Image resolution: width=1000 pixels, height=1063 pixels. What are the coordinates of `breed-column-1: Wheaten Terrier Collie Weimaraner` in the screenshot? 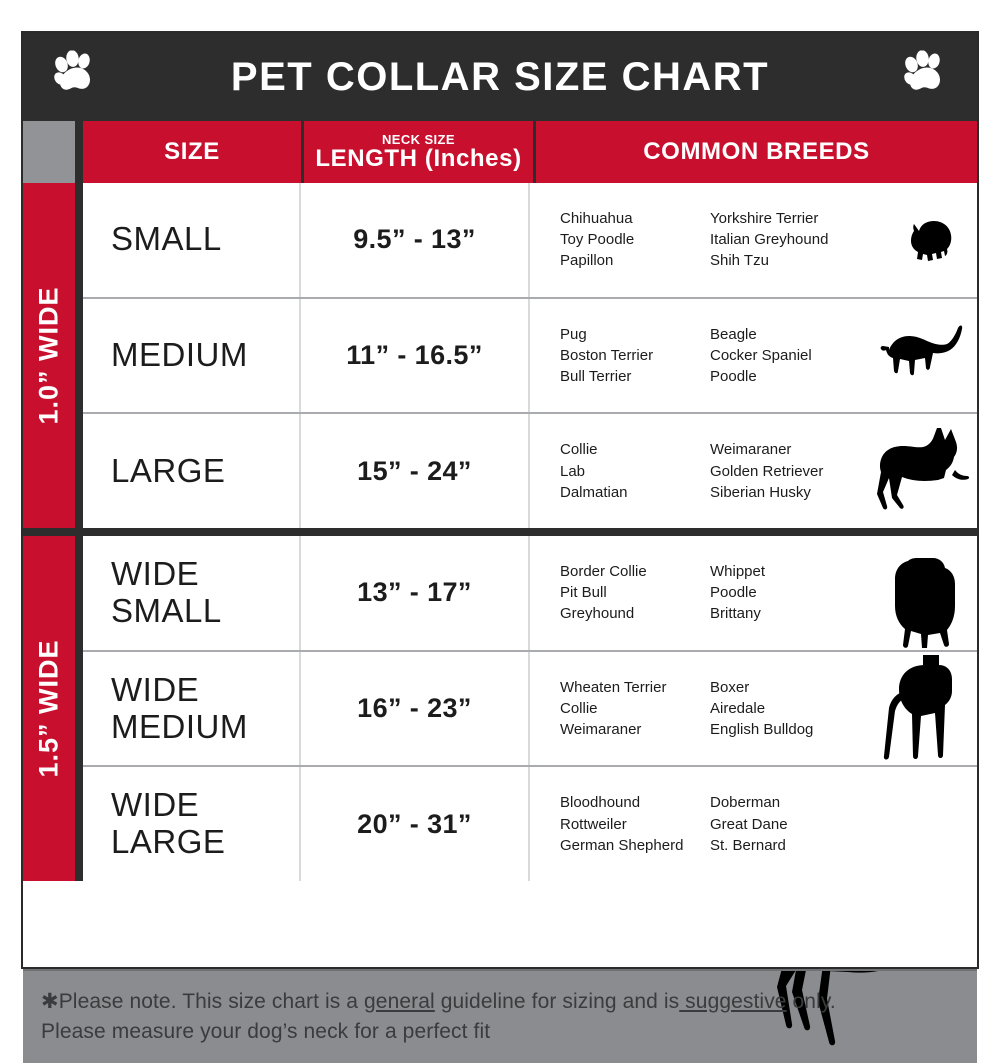 It's located at (635, 709).